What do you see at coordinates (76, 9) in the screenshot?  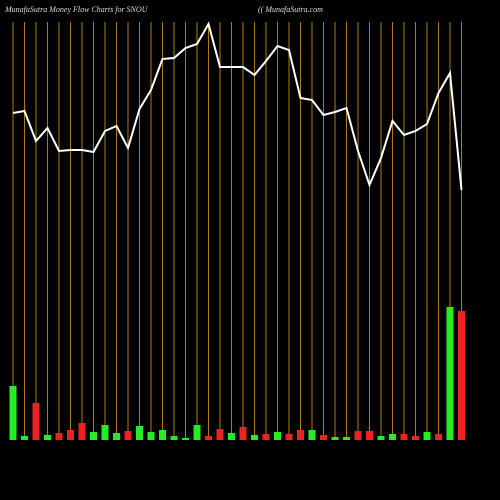 I see `chart-title: MunafaSutra Money Flow Charts for SNOU` at bounding box center [76, 9].